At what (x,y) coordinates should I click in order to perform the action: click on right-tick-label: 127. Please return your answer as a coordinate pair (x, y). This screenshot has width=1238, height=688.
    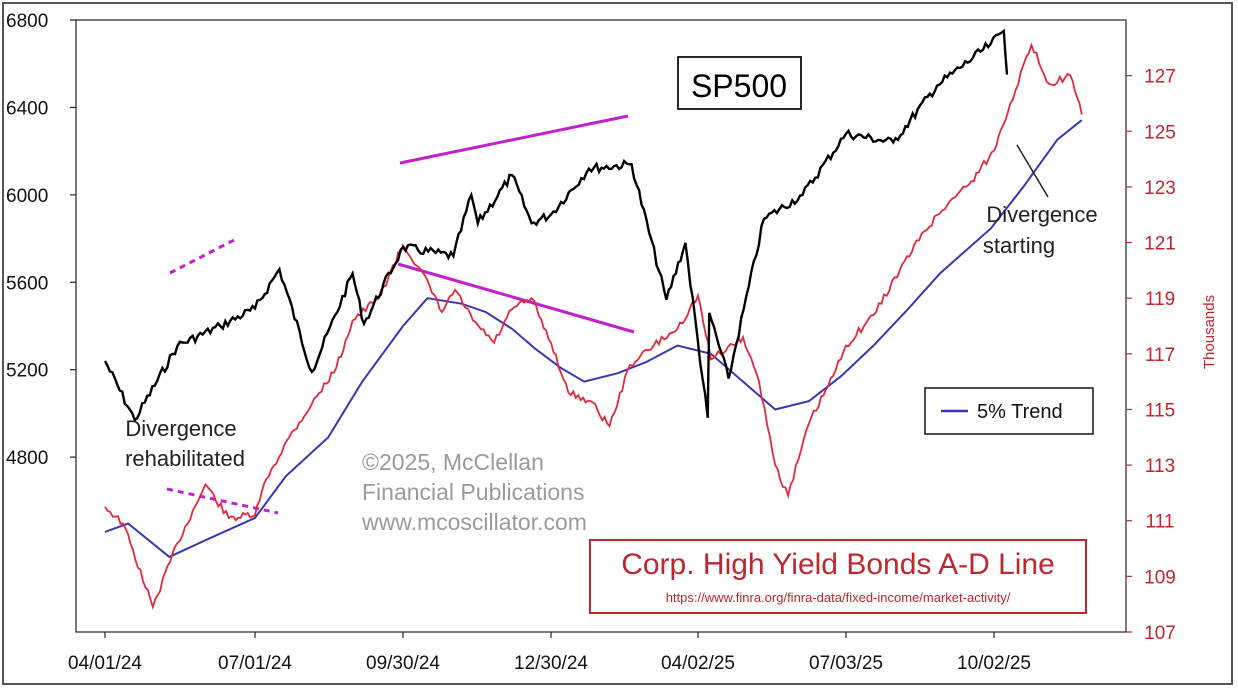
    Looking at the image, I should click on (1160, 77).